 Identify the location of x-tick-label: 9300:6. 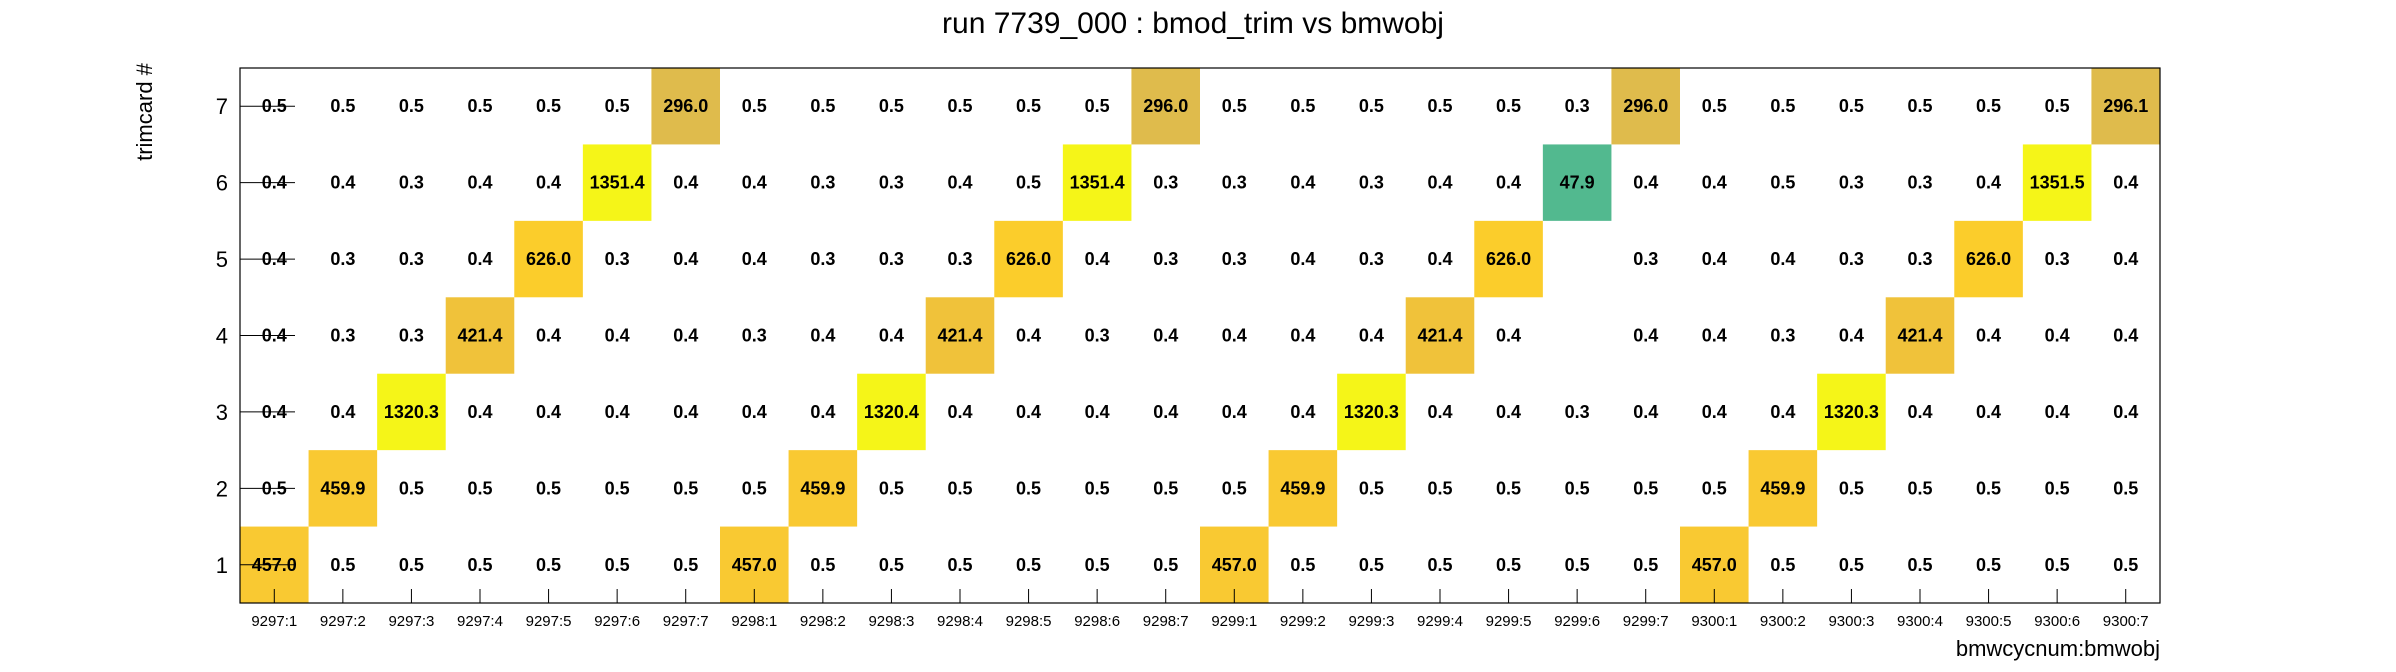
(2057, 621).